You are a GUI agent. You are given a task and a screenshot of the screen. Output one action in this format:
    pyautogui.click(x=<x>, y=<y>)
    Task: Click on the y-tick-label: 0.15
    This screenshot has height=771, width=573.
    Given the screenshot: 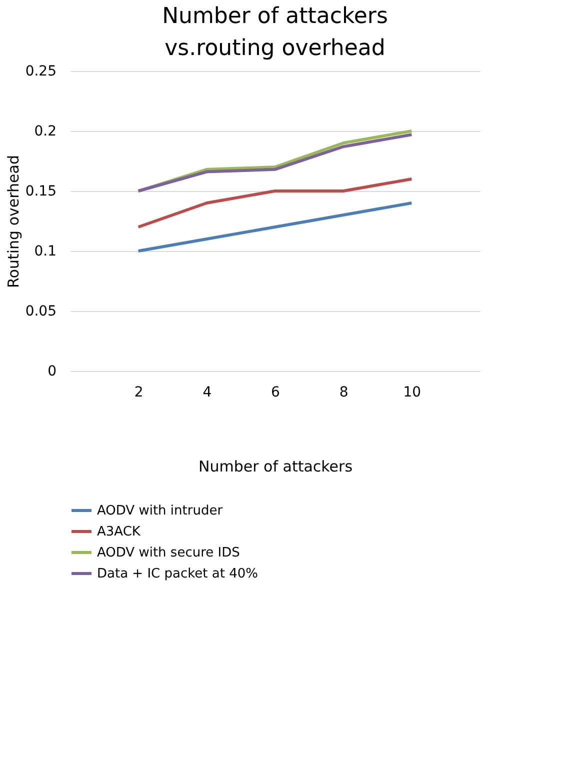 What is the action you would take?
    pyautogui.click(x=40, y=192)
    